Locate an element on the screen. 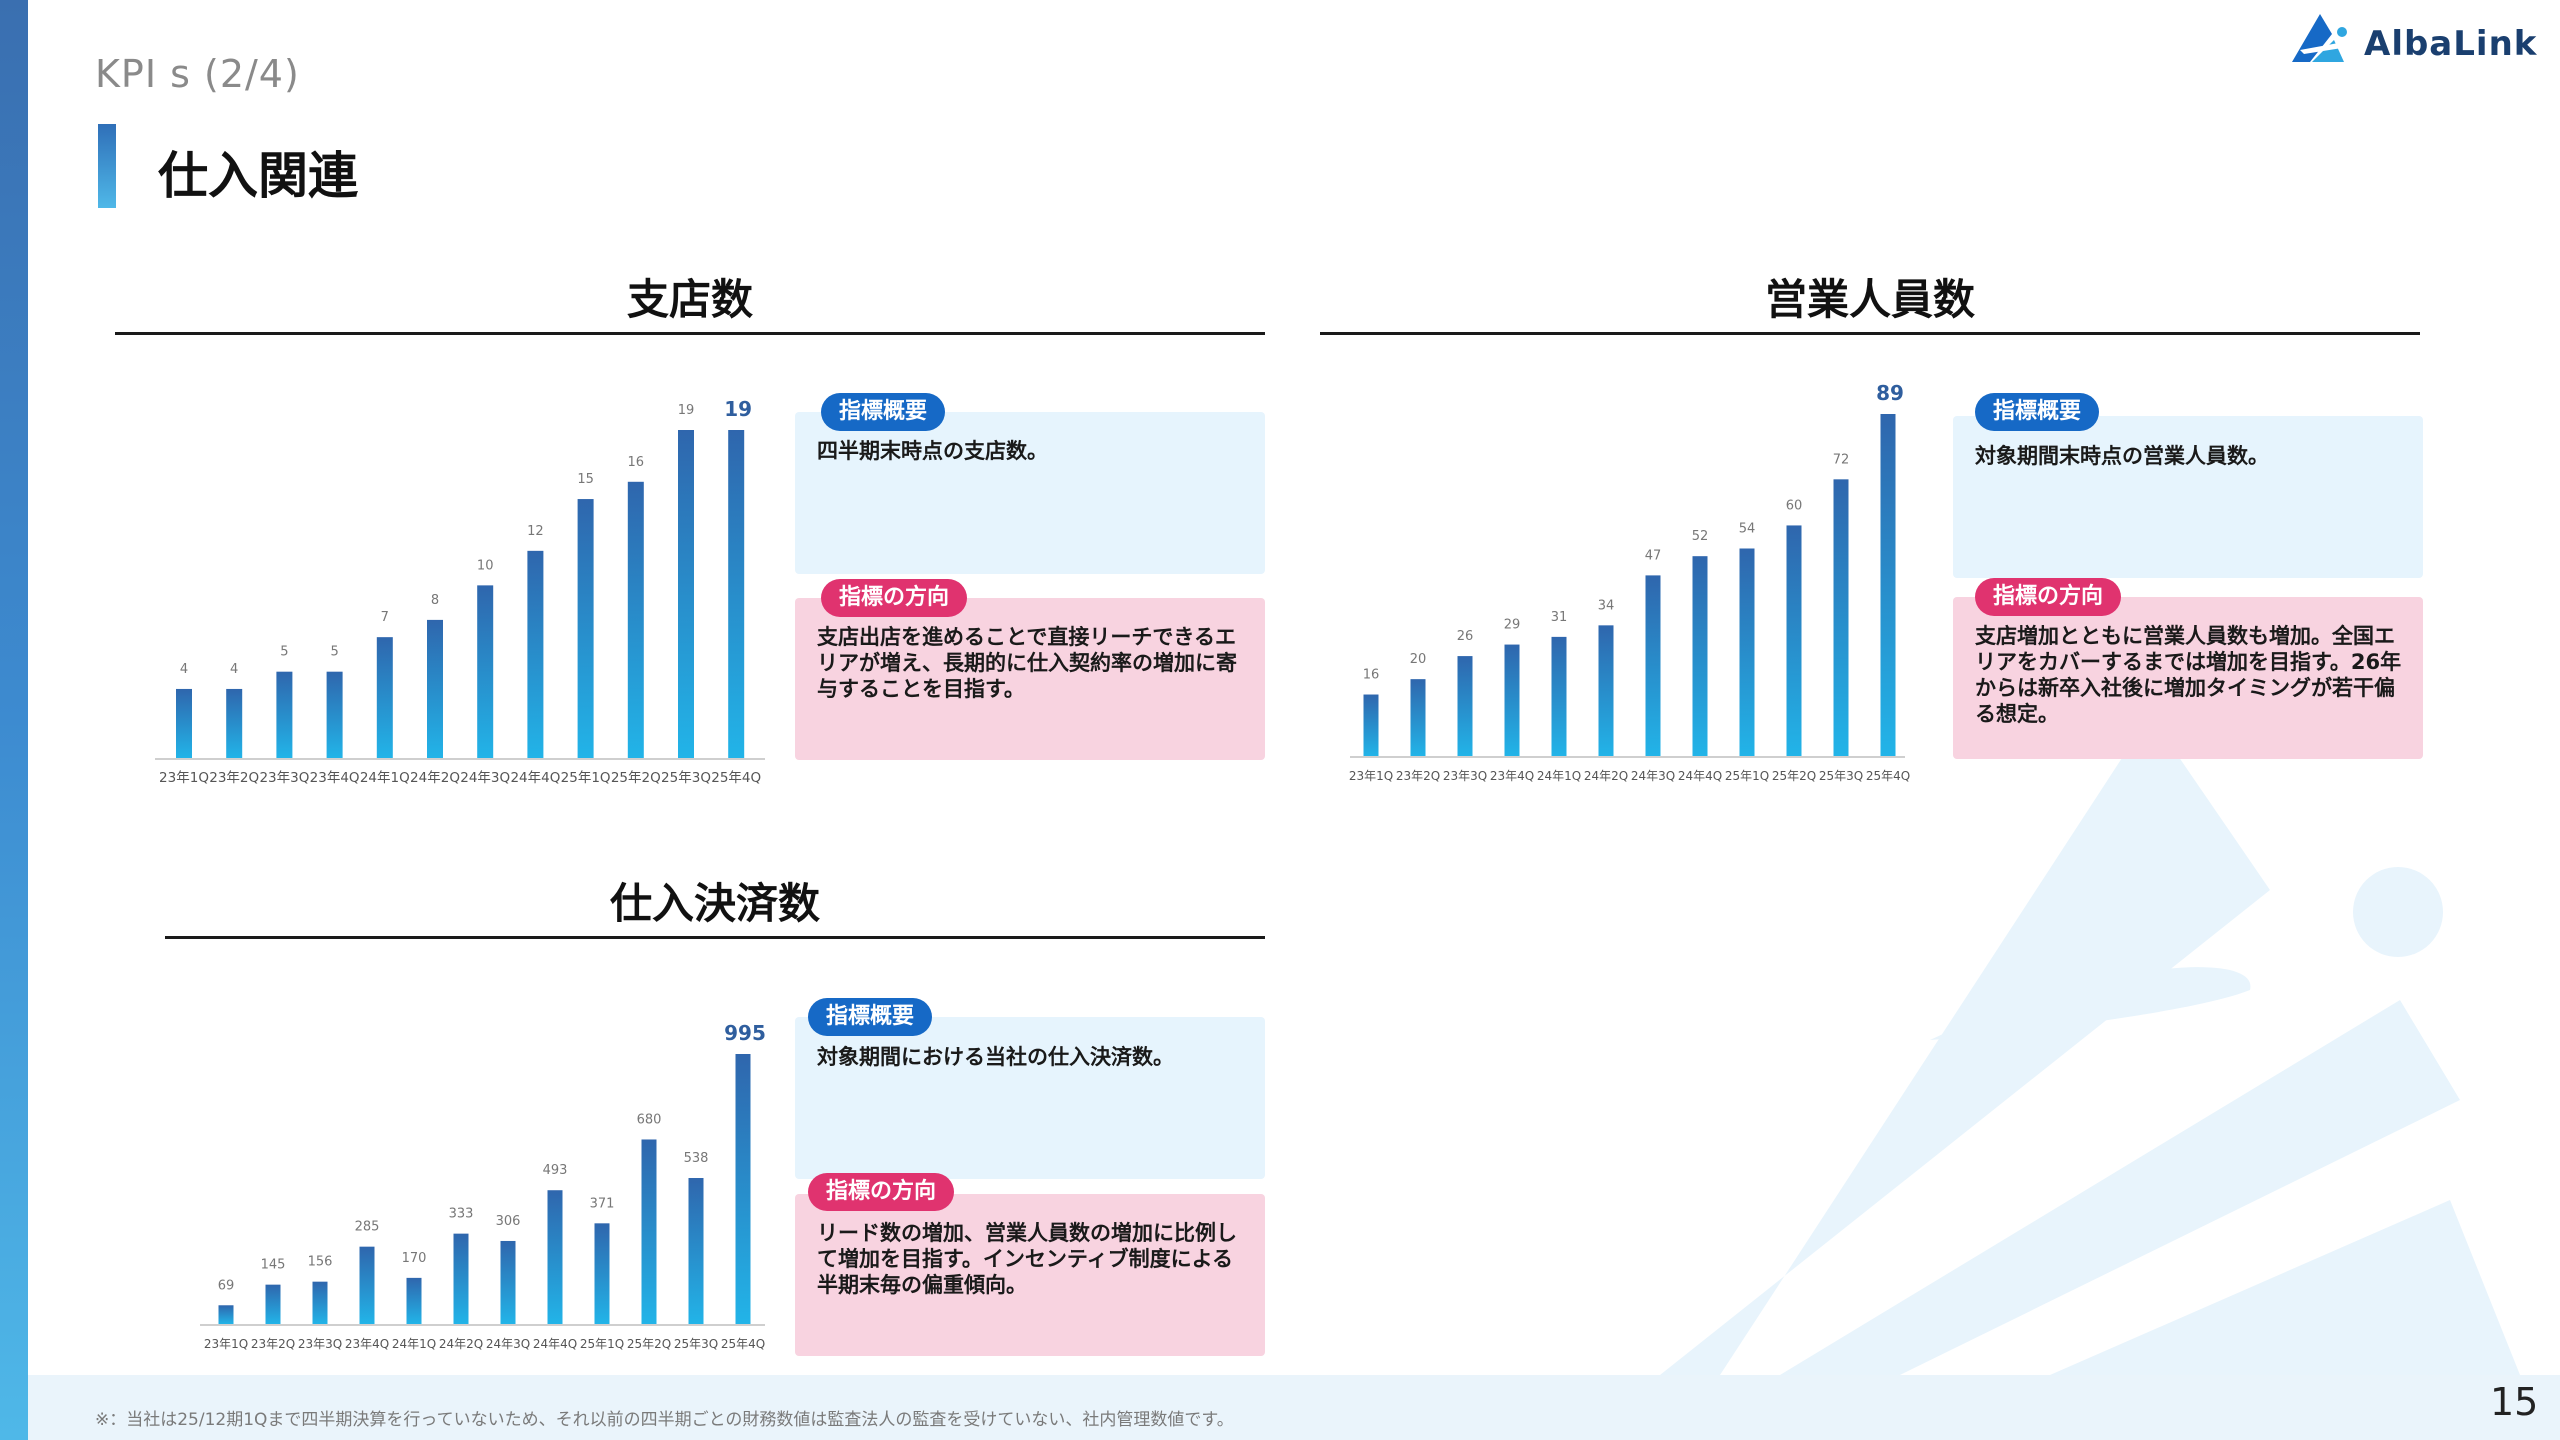 Image resolution: width=2560 pixels, height=1440 pixels. data-label: 52 is located at coordinates (1700, 536).